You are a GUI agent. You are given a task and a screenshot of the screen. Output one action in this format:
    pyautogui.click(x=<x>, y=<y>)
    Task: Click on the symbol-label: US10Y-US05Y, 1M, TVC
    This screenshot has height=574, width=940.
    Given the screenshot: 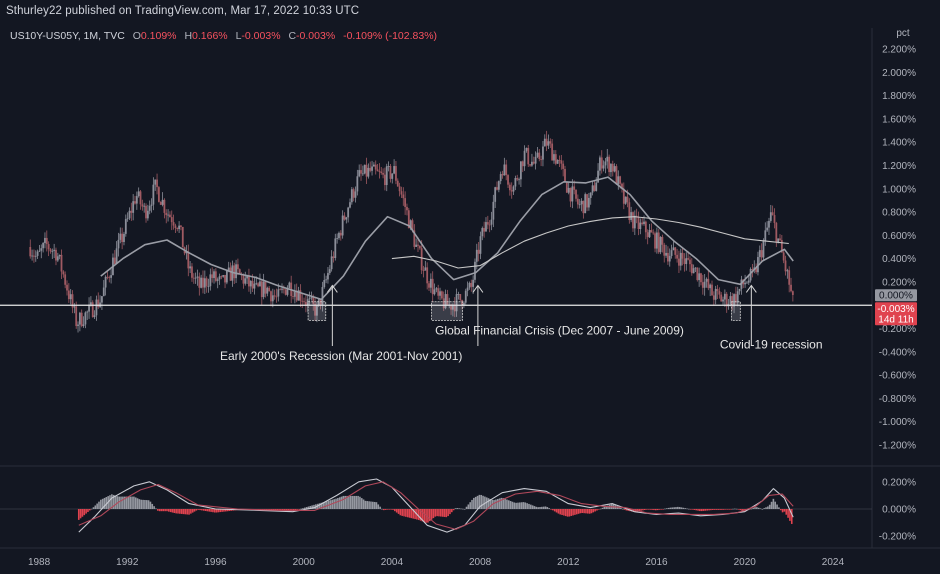 What is the action you would take?
    pyautogui.click(x=67, y=36)
    